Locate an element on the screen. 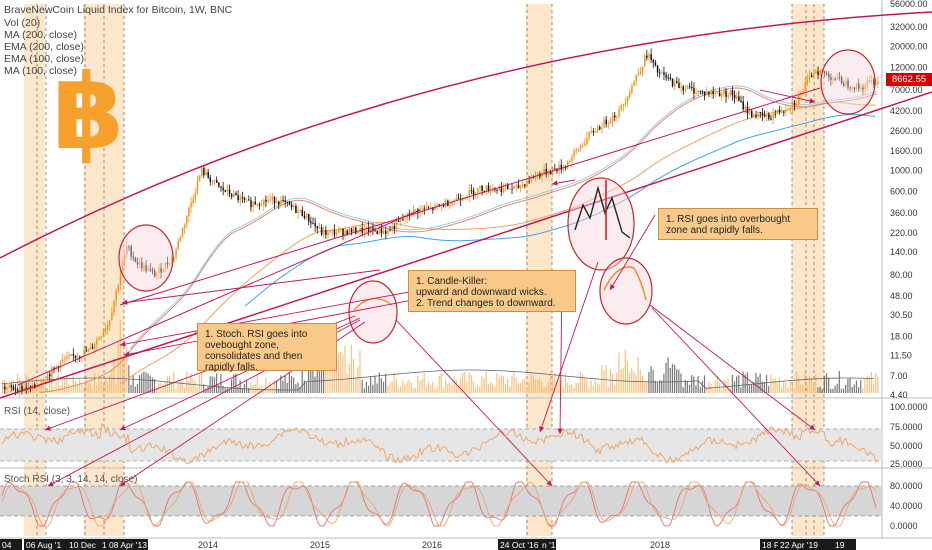 The image size is (932, 550). price-tick-label: 20000.00 is located at coordinates (909, 47).